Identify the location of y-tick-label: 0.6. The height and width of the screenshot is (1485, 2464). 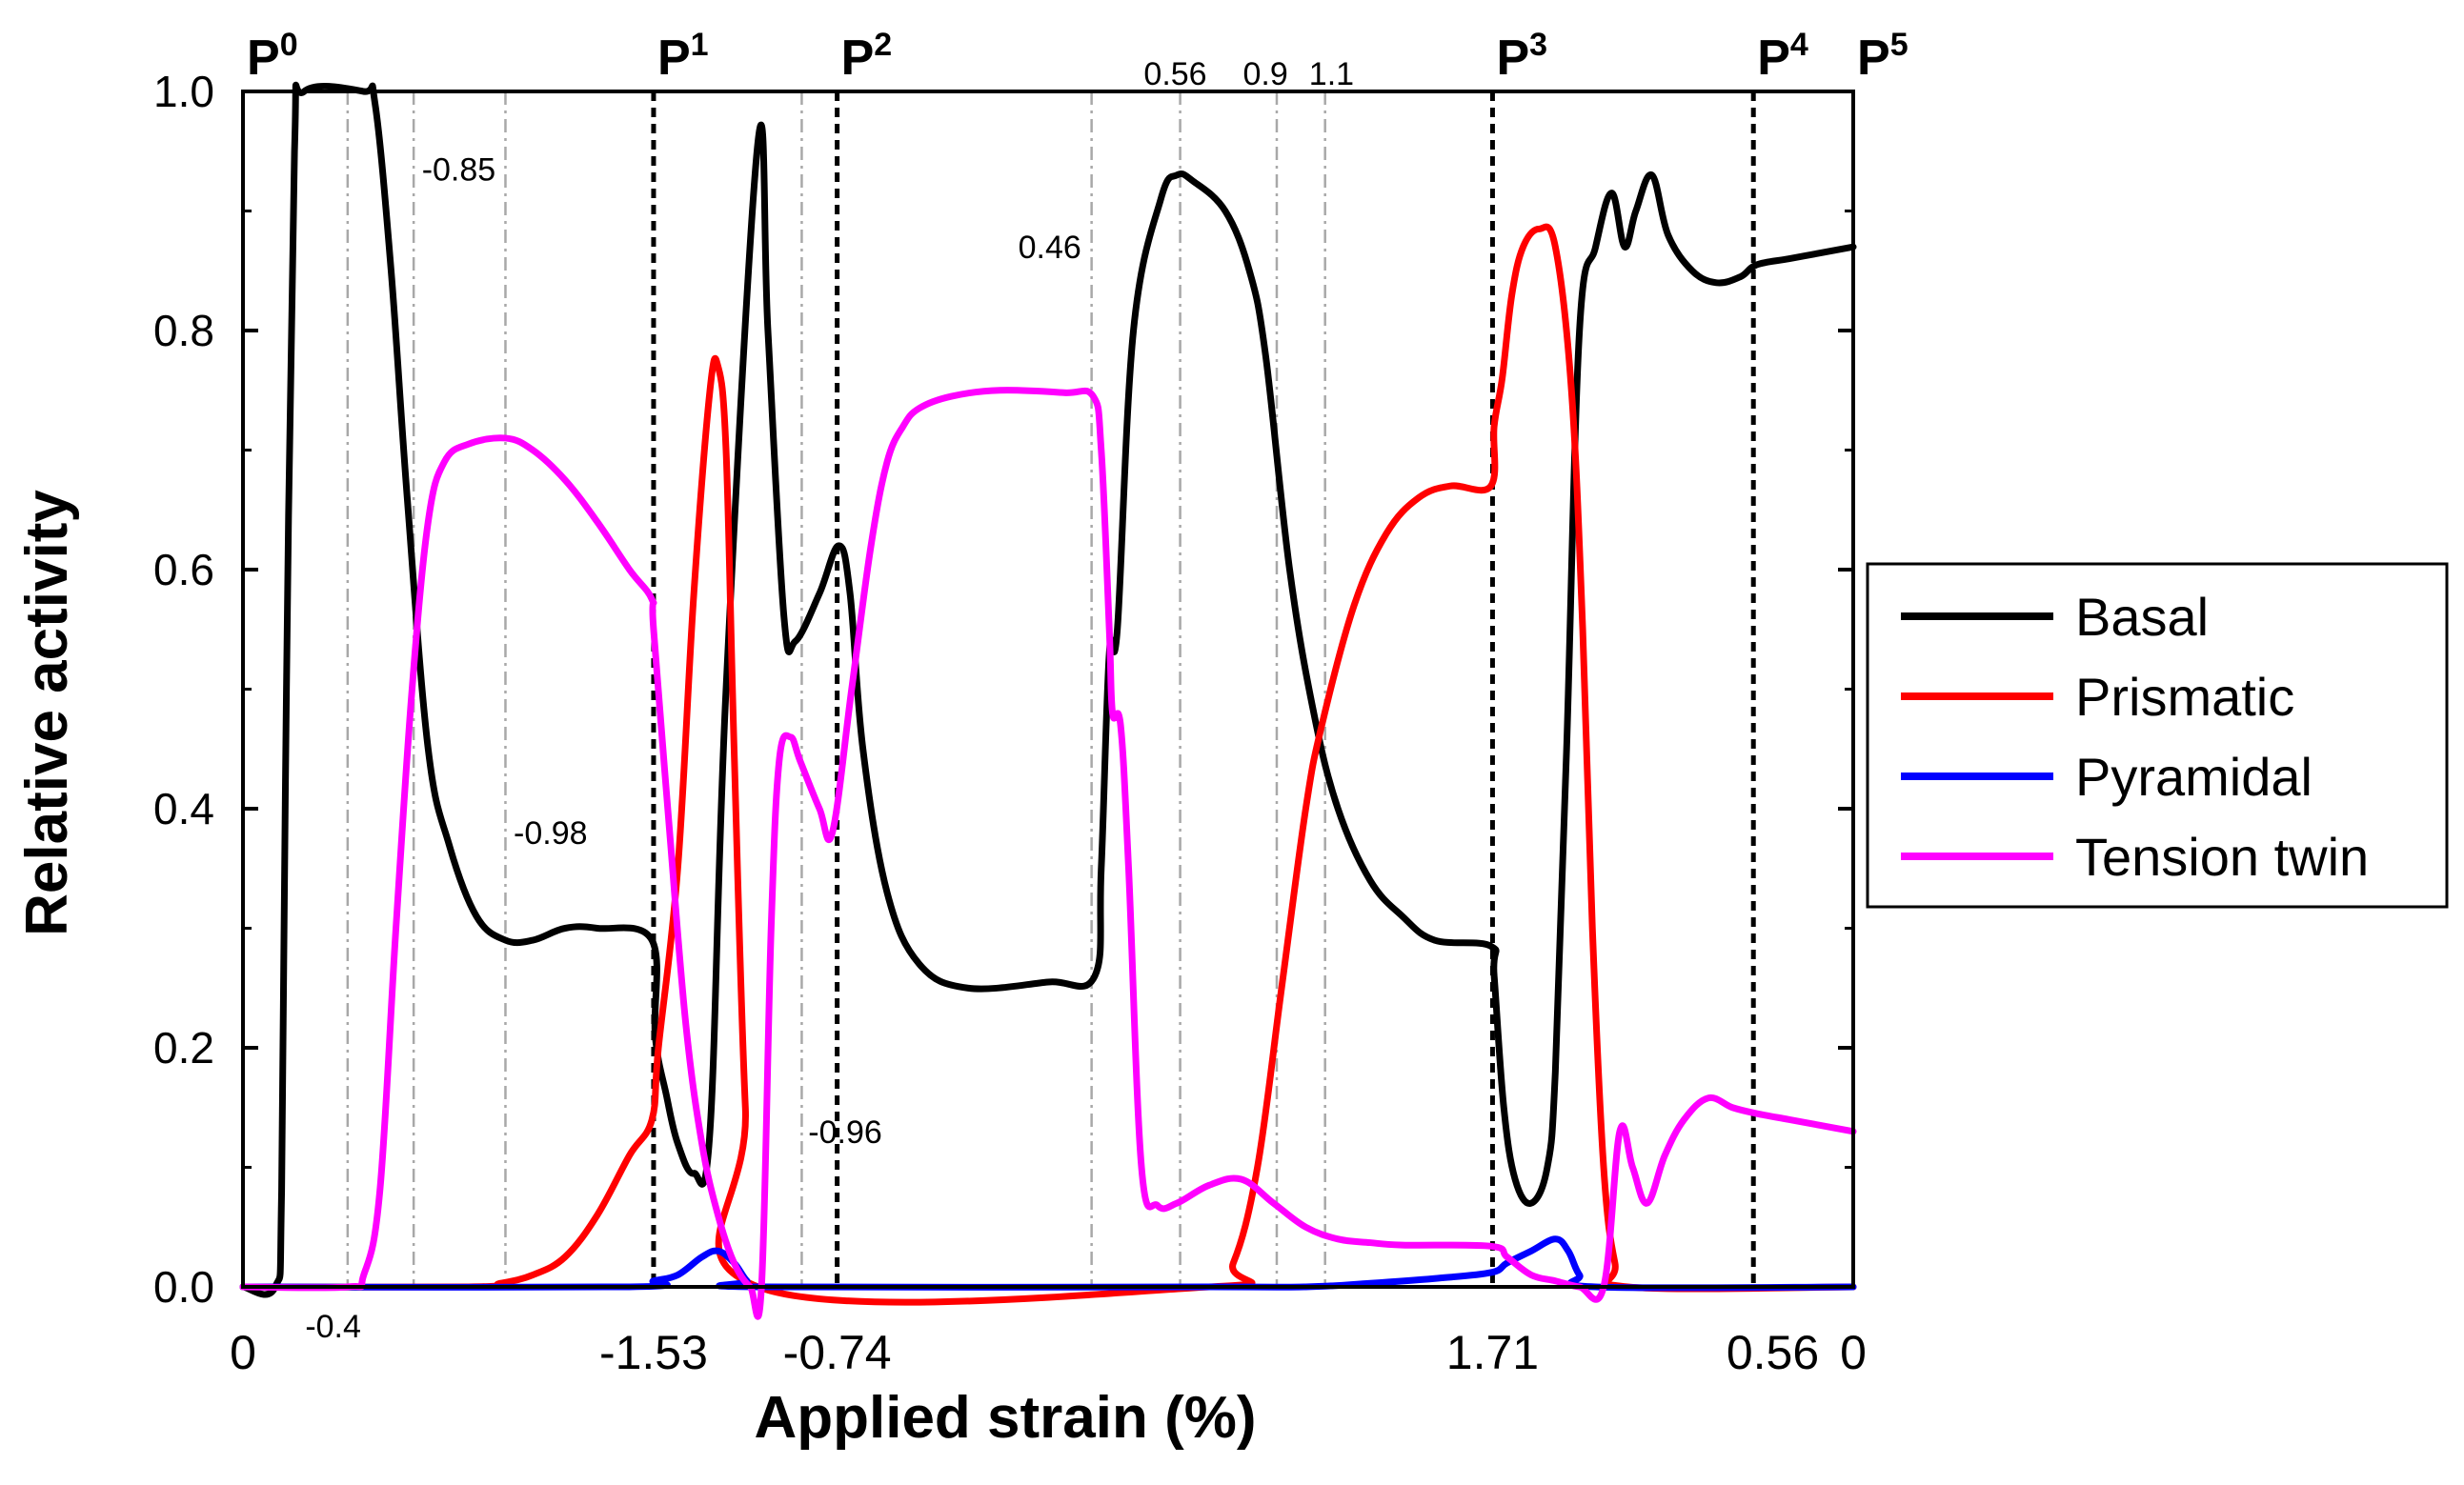
(184, 569).